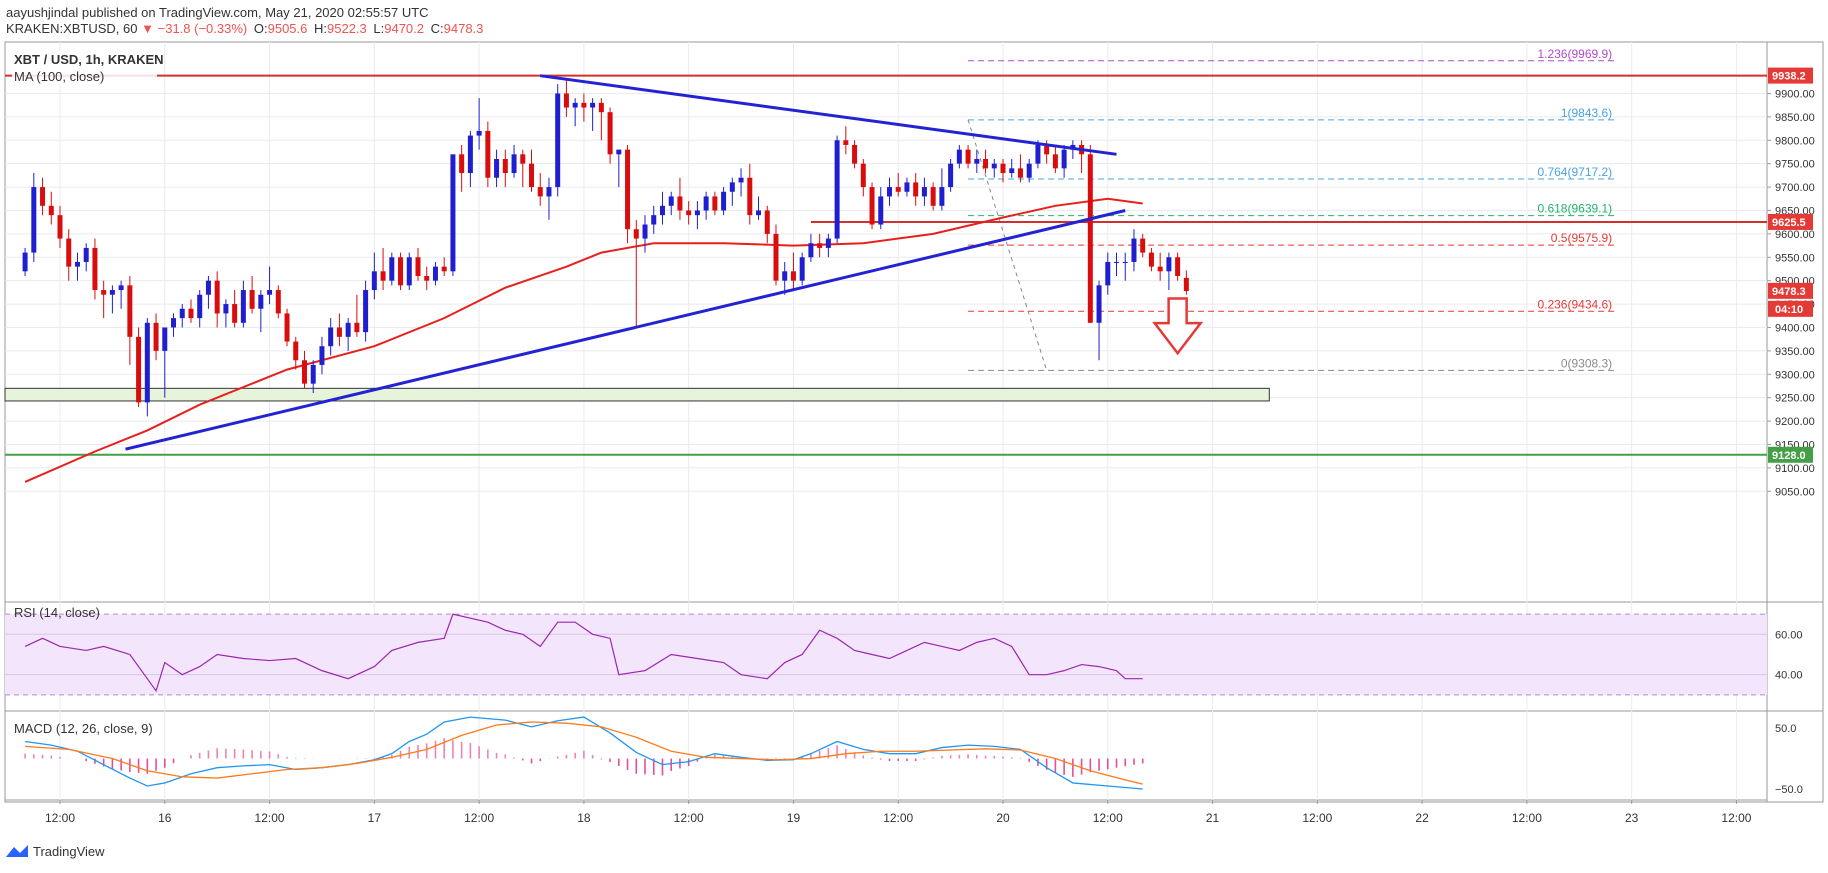  What do you see at coordinates (1003, 818) in the screenshot?
I see `time-tick-label: 20` at bounding box center [1003, 818].